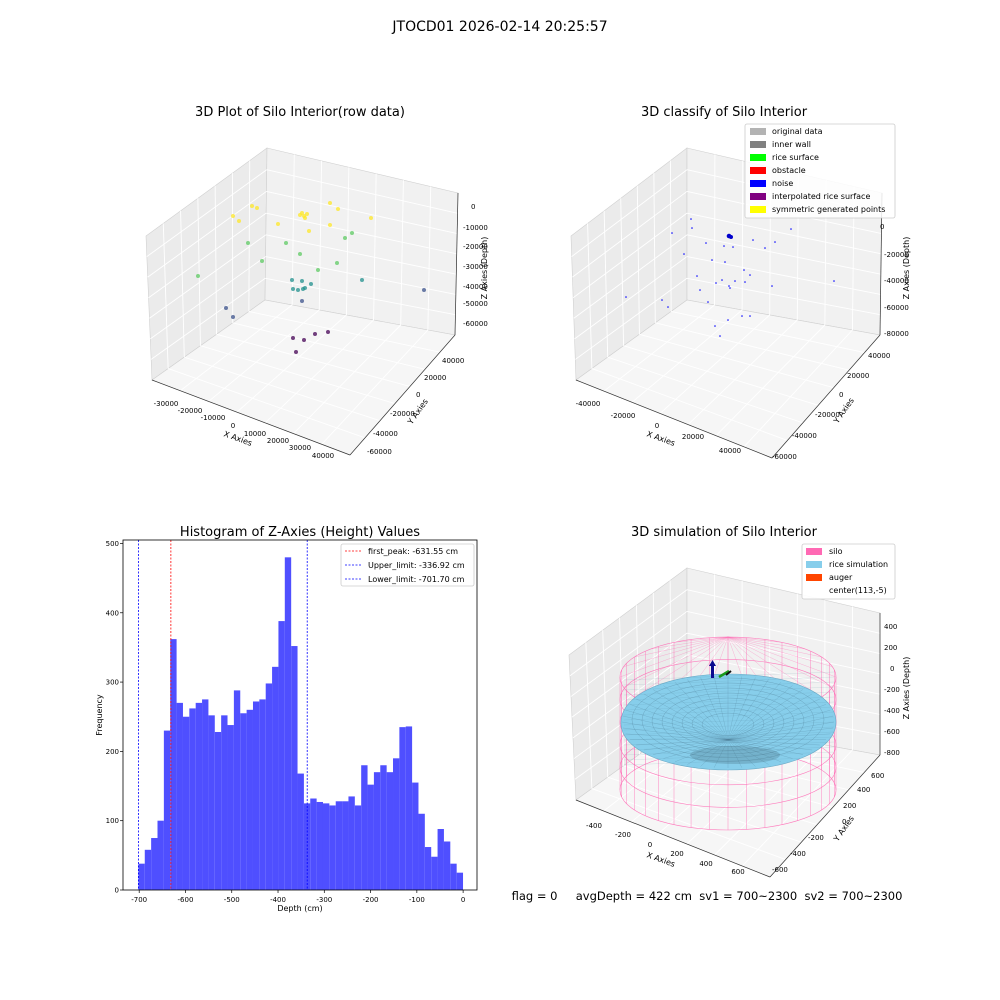  Describe the element at coordinates (892, 711) in the screenshot. I see `simulation-z-tick: -400` at that location.